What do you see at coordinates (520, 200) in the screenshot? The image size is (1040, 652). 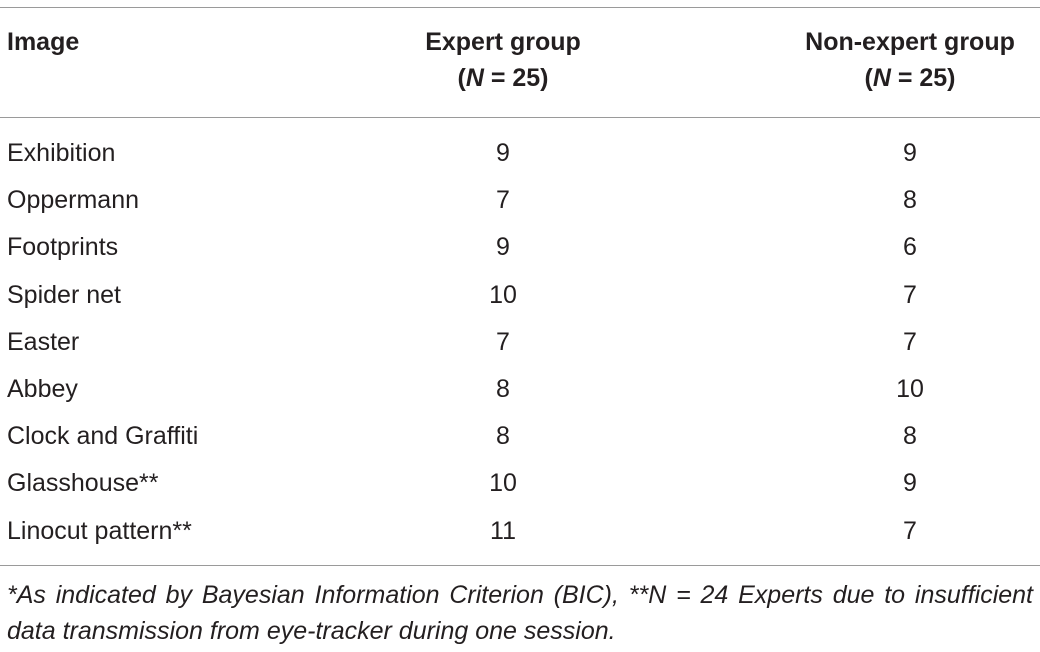 I see `table-row: Oppermann 7 8` at bounding box center [520, 200].